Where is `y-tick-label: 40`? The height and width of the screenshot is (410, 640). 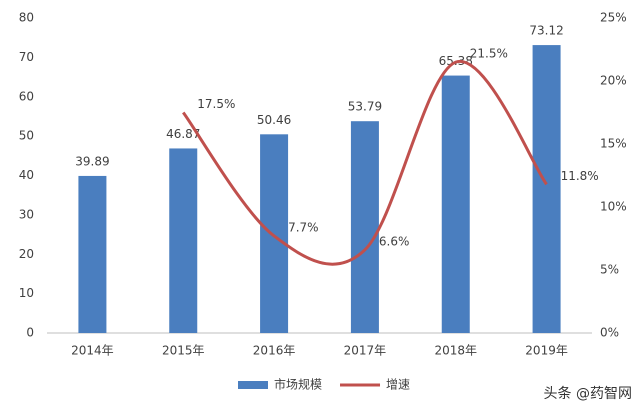 y-tick-label: 40 is located at coordinates (26, 175).